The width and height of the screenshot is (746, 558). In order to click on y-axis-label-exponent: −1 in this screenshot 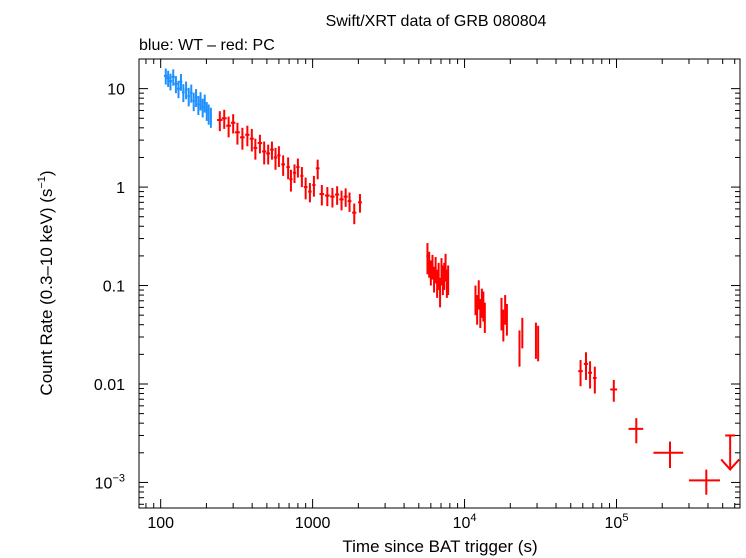, I will do `click(42, 182)`.